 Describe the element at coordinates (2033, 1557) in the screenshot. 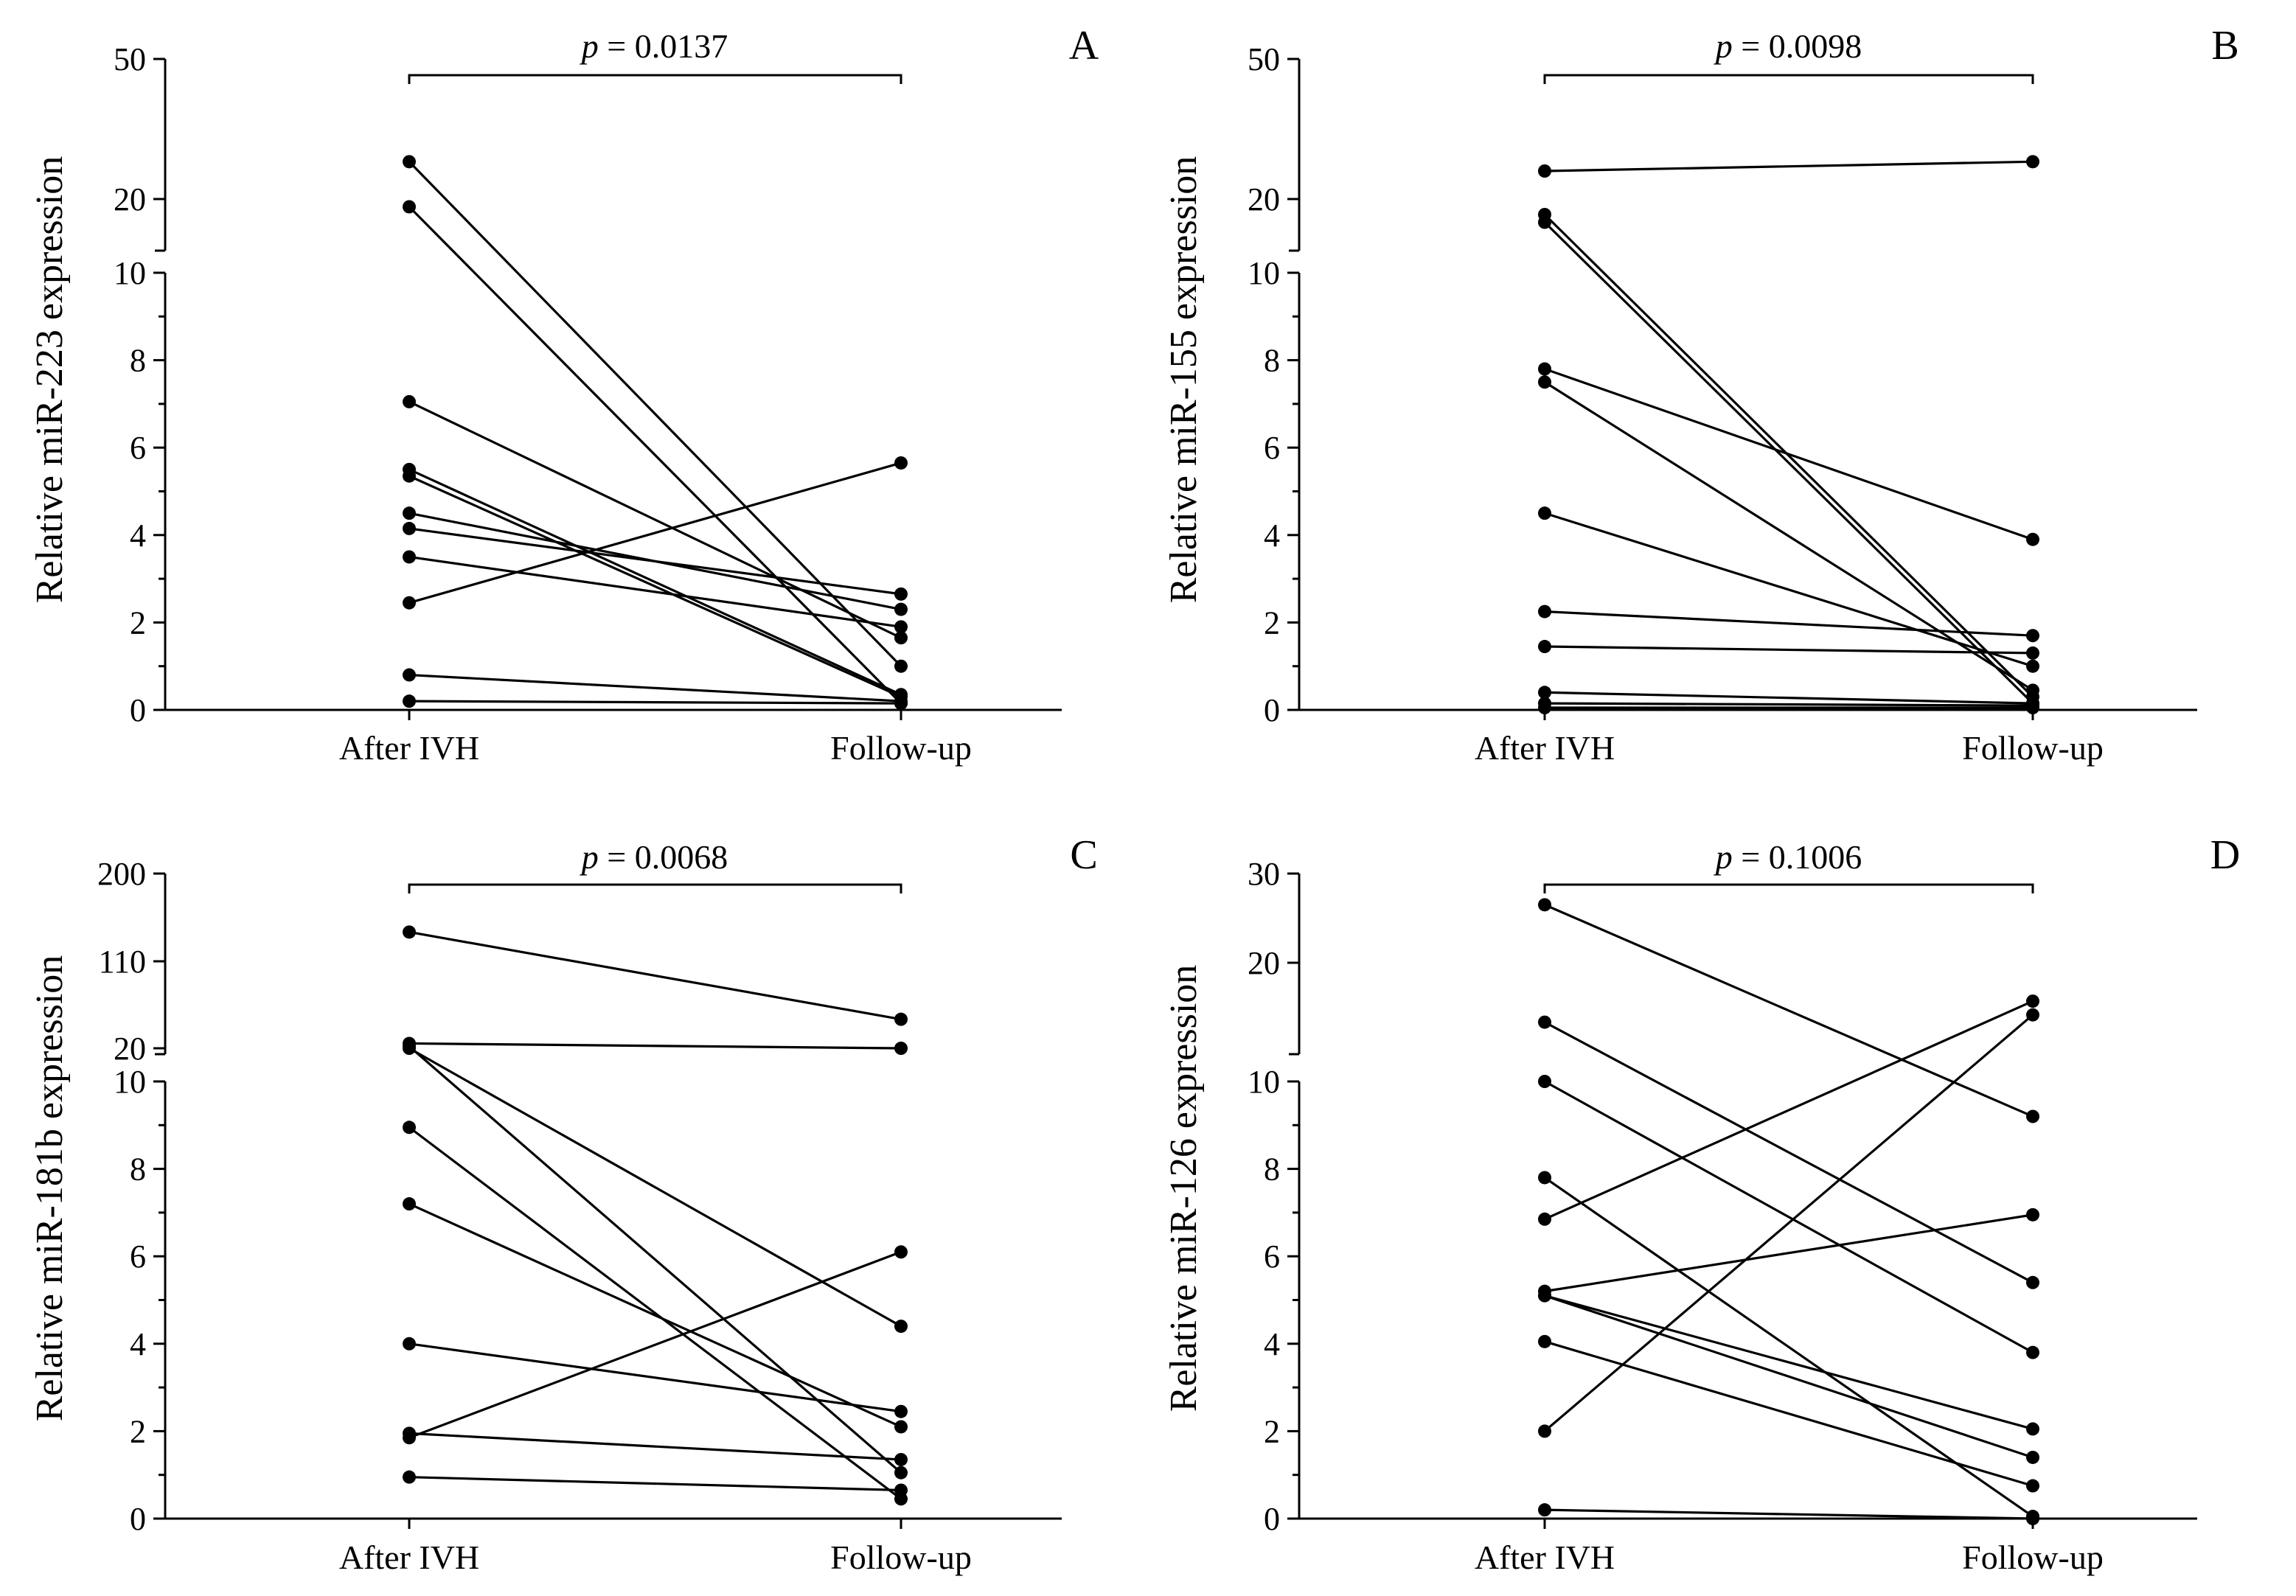

I see `panel-d-category-follow-up: Follow-up` at that location.